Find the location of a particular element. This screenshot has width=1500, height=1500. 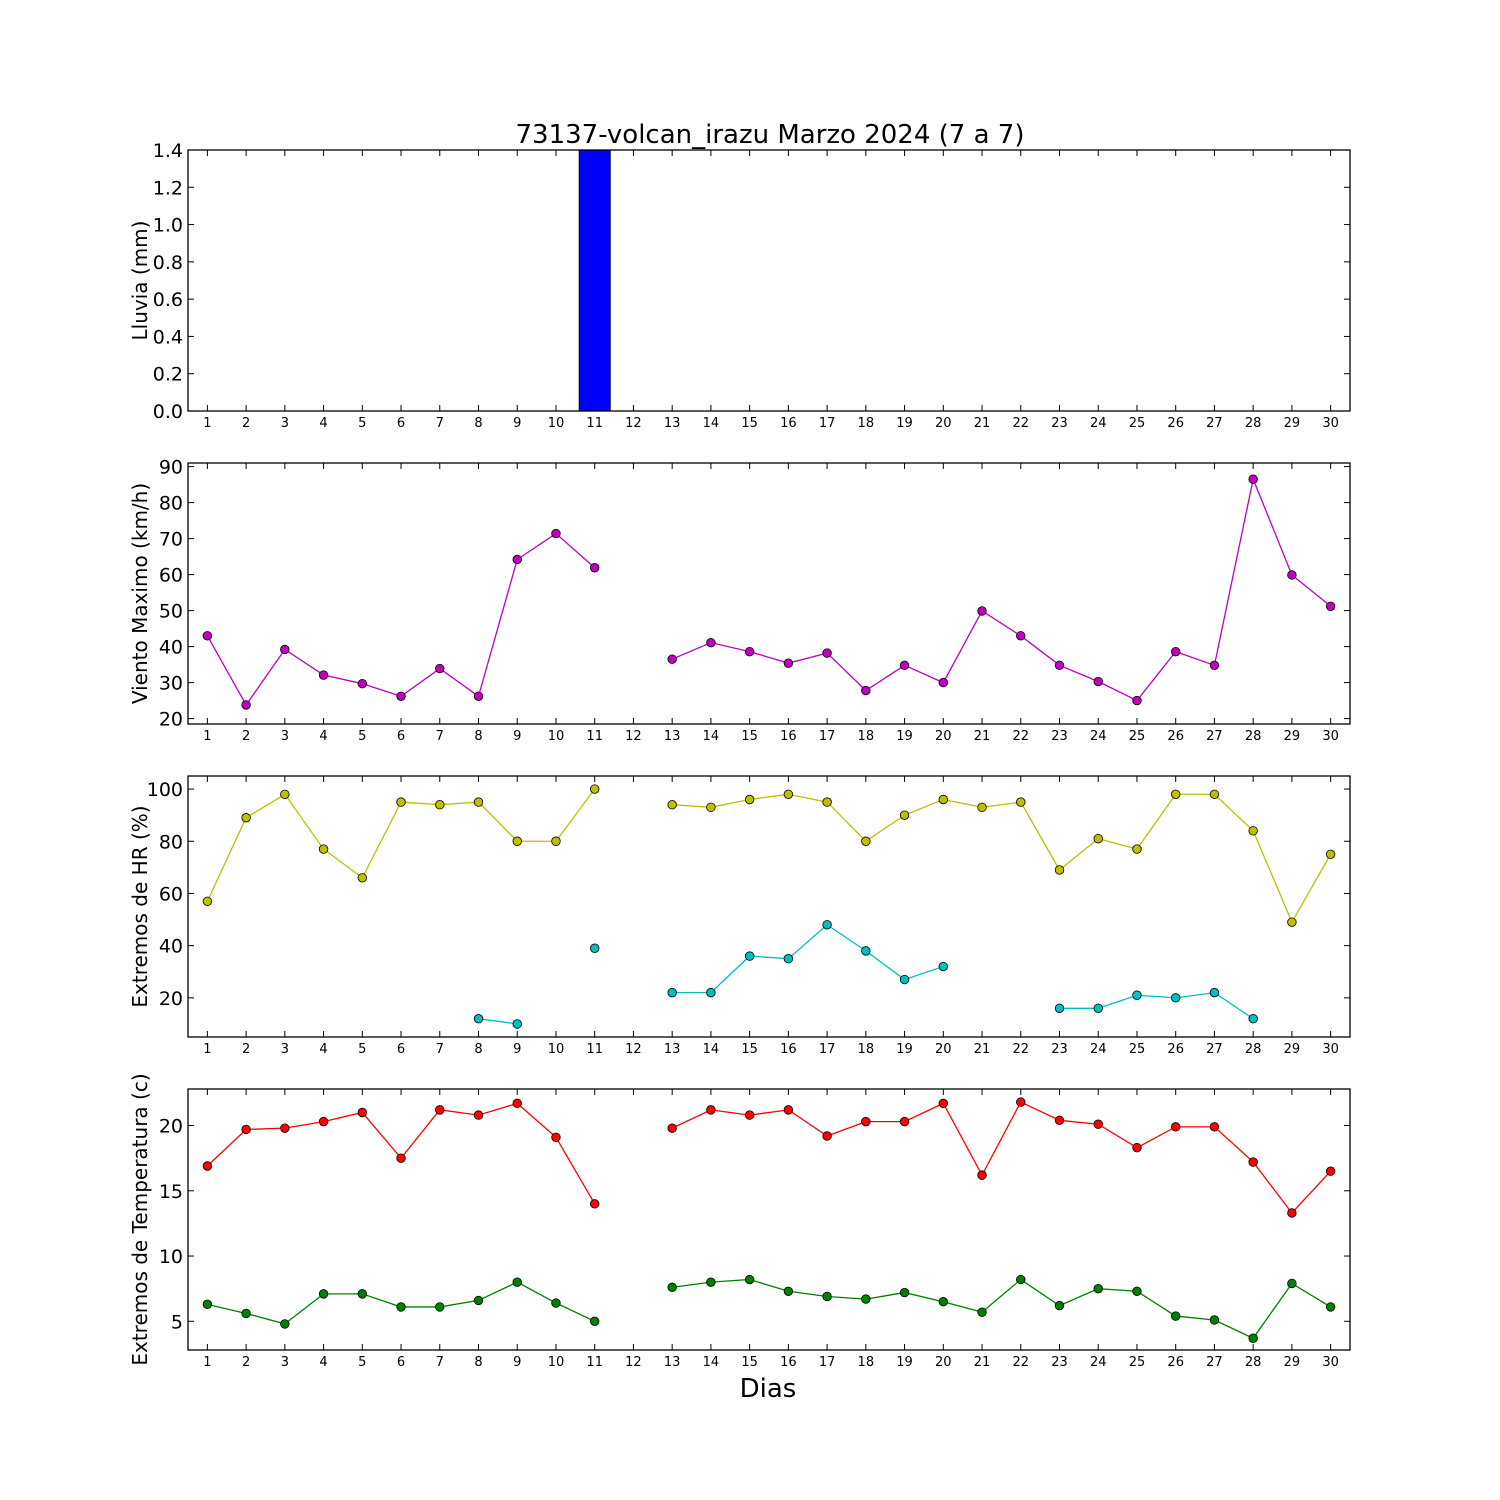

y-tick-label: 50 is located at coordinates (171, 612).